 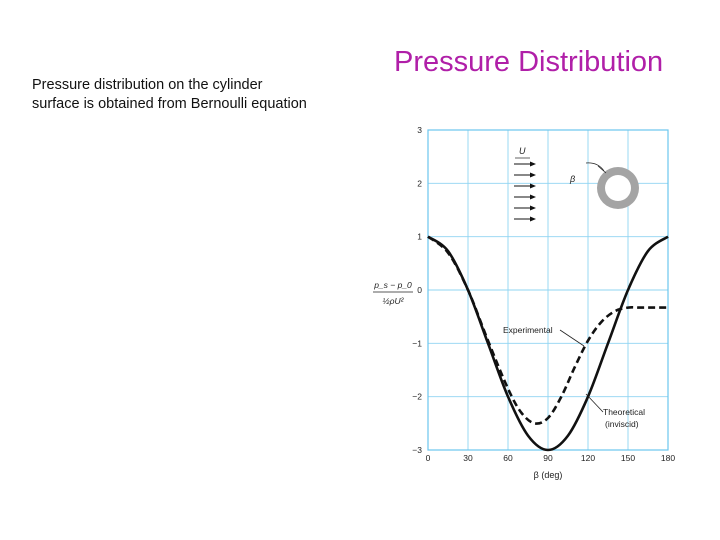 What do you see at coordinates (417, 397) in the screenshot?
I see `y-tick-label: −2` at bounding box center [417, 397].